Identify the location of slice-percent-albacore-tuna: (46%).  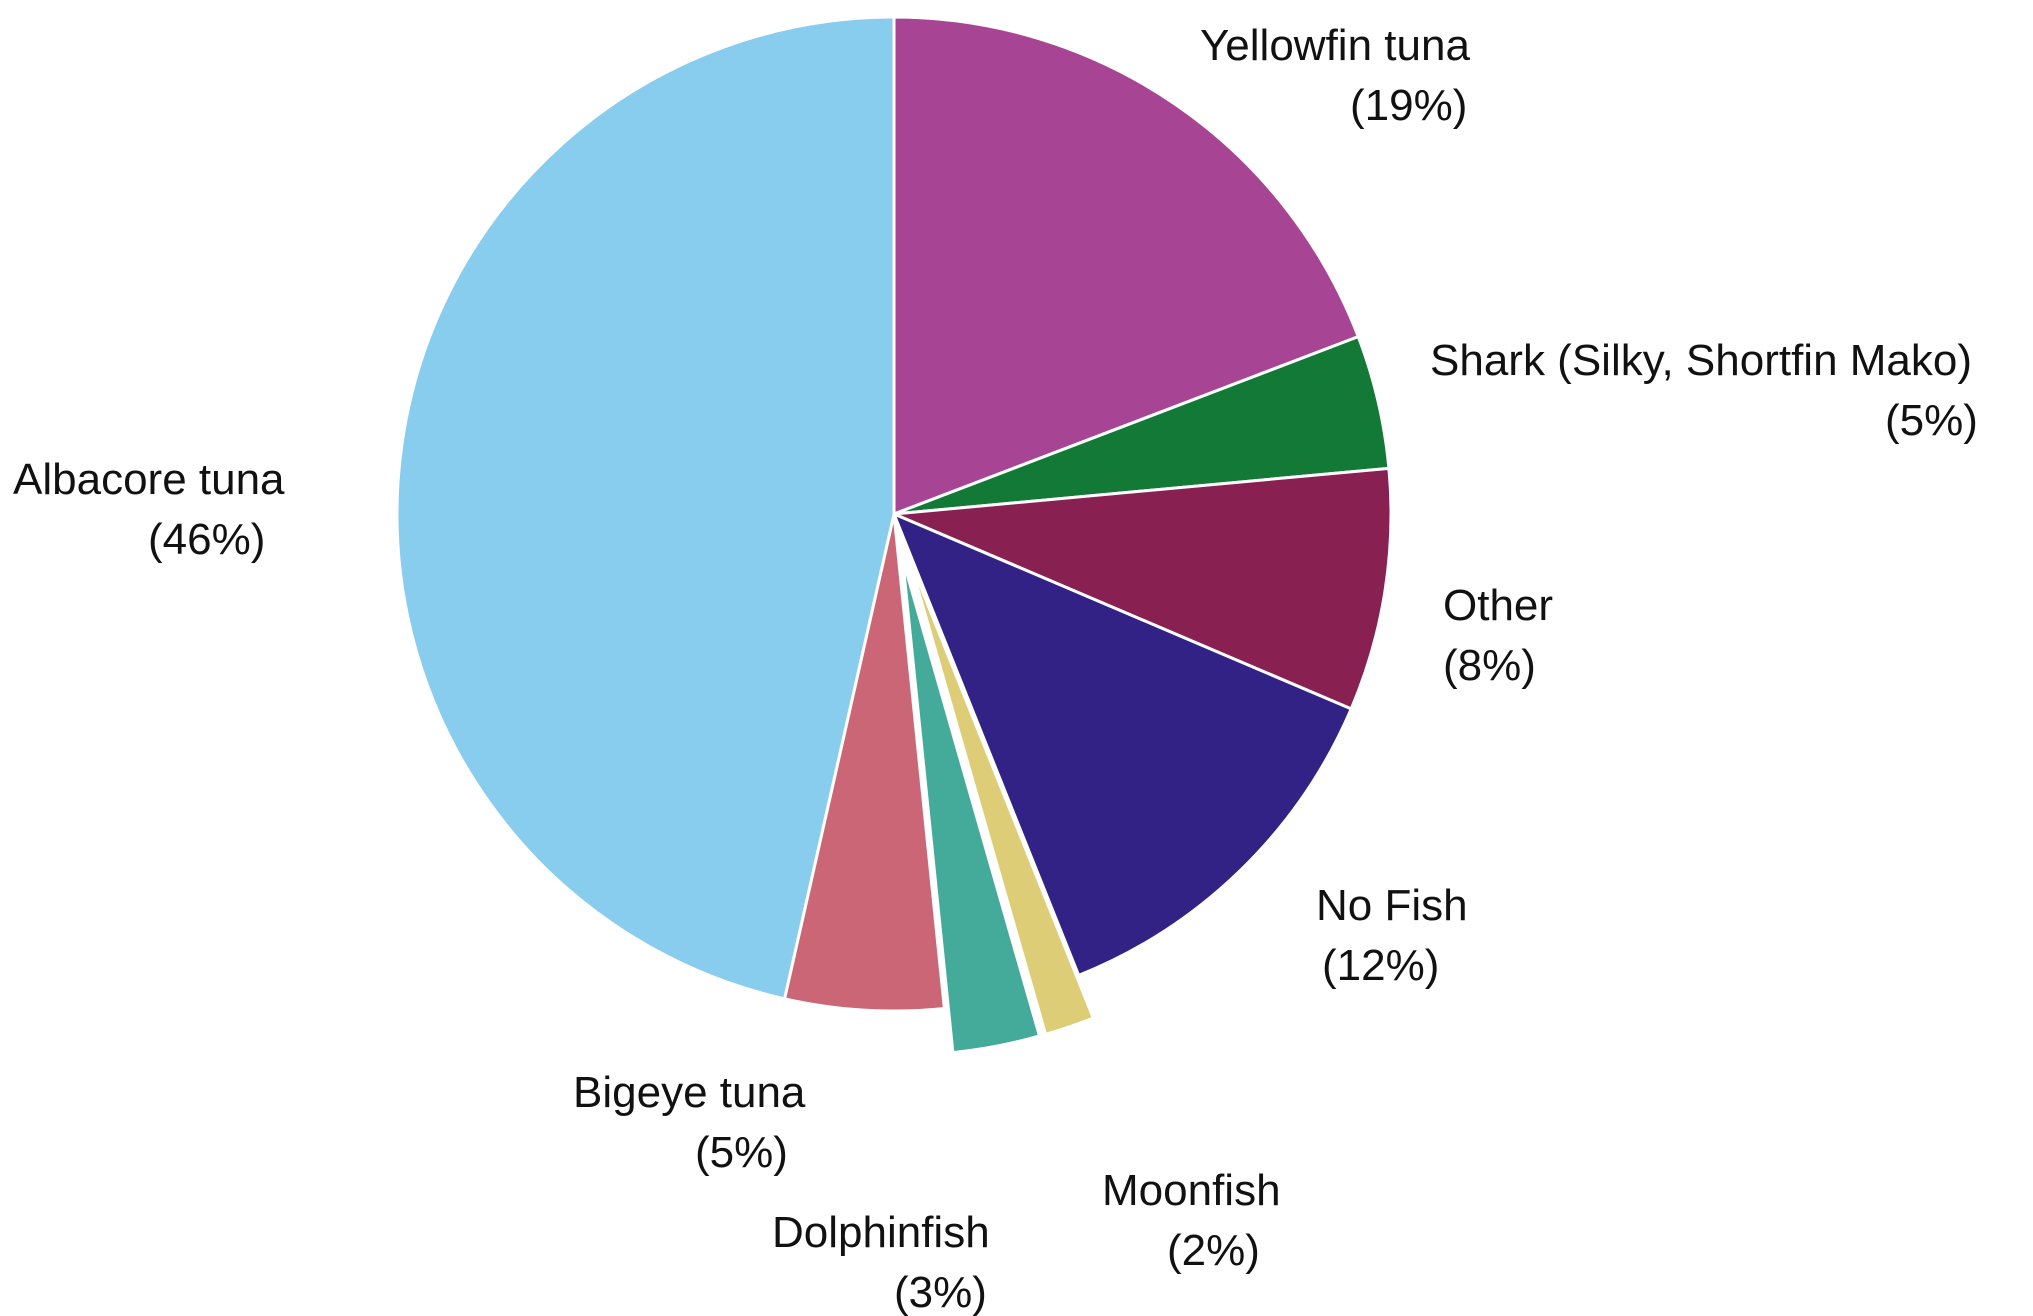
(206, 539).